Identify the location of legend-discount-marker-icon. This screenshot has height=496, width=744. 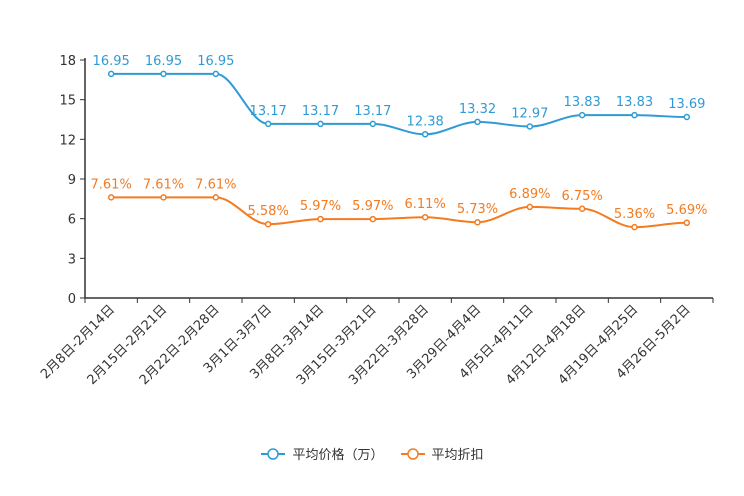
(412, 453).